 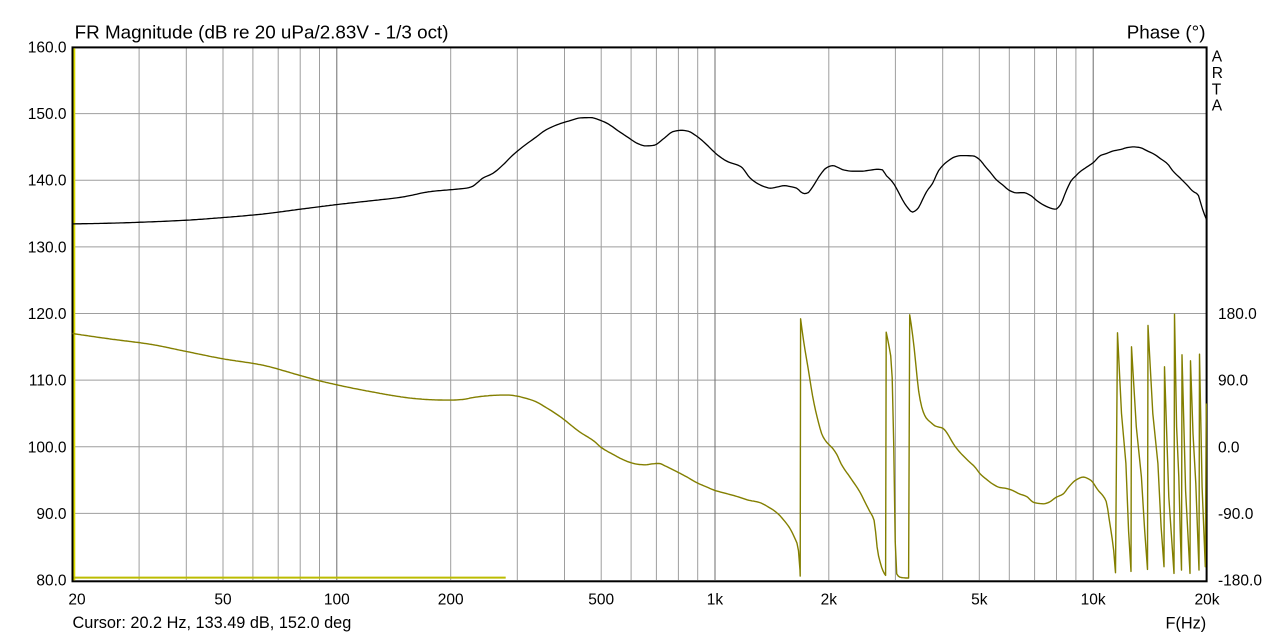 I want to click on svg-text: 100.0, so click(x=47, y=447).